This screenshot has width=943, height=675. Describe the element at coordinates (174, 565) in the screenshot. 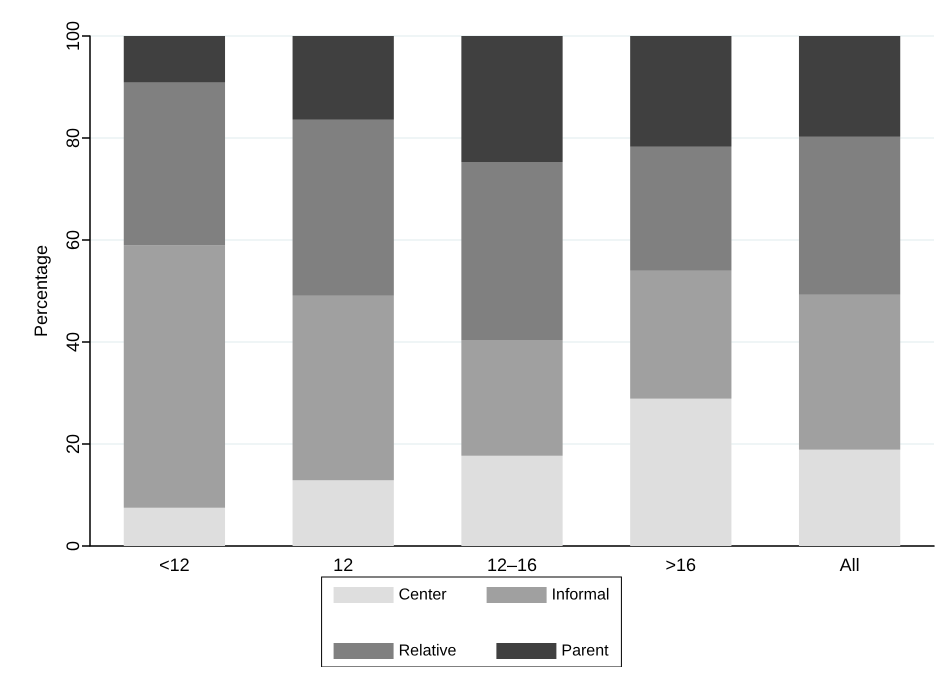

I see `x-tick-label: <12` at that location.